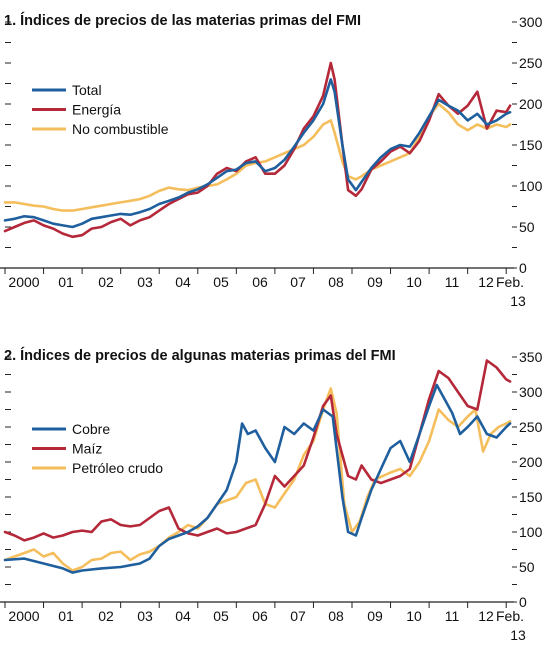 This screenshot has height=651, width=546. What do you see at coordinates (117, 468) in the screenshot?
I see `legend-label: Petróleo crudo` at bounding box center [117, 468].